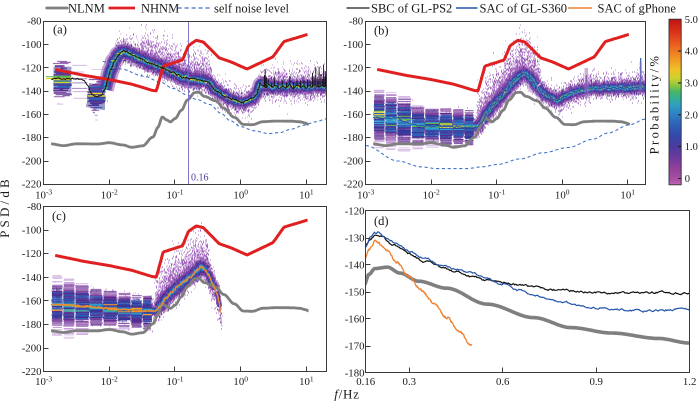  What do you see at coordinates (6, 207) in the screenshot?
I see `svg-text: PSD/dB` at bounding box center [6, 207].